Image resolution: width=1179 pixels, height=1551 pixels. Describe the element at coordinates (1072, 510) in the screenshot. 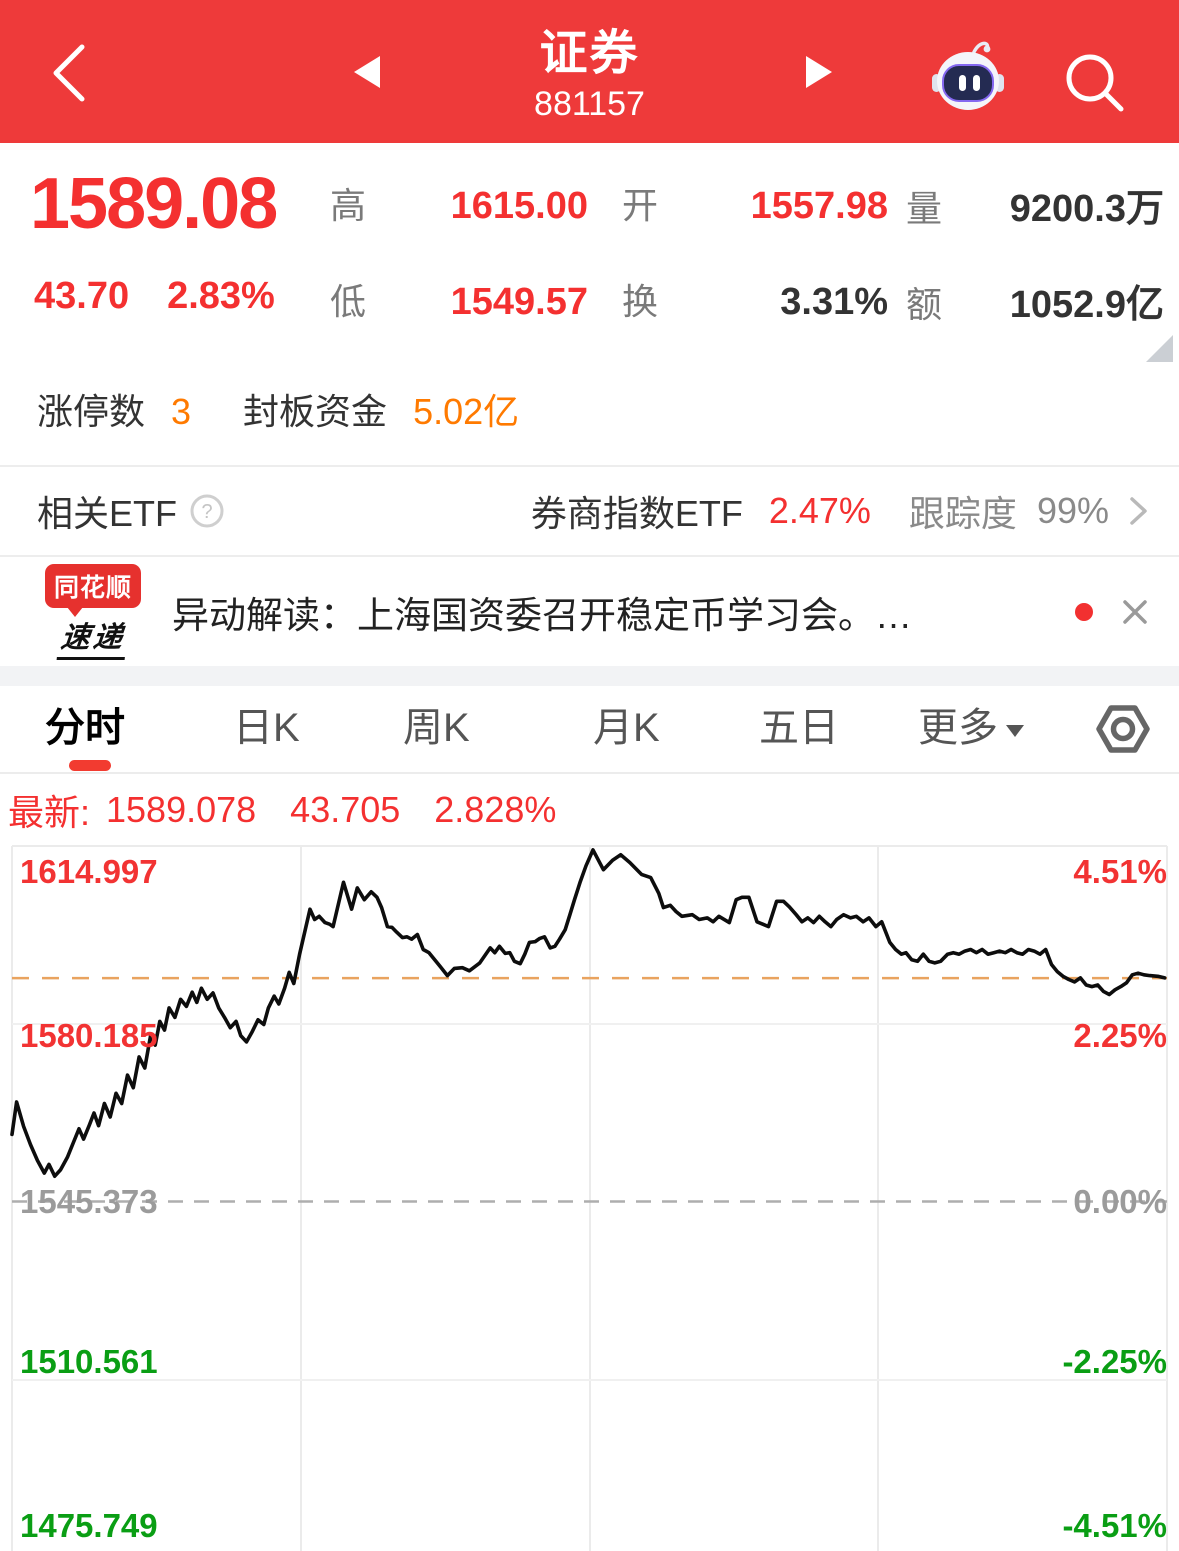

I see `tracking-value: 99%` at that location.